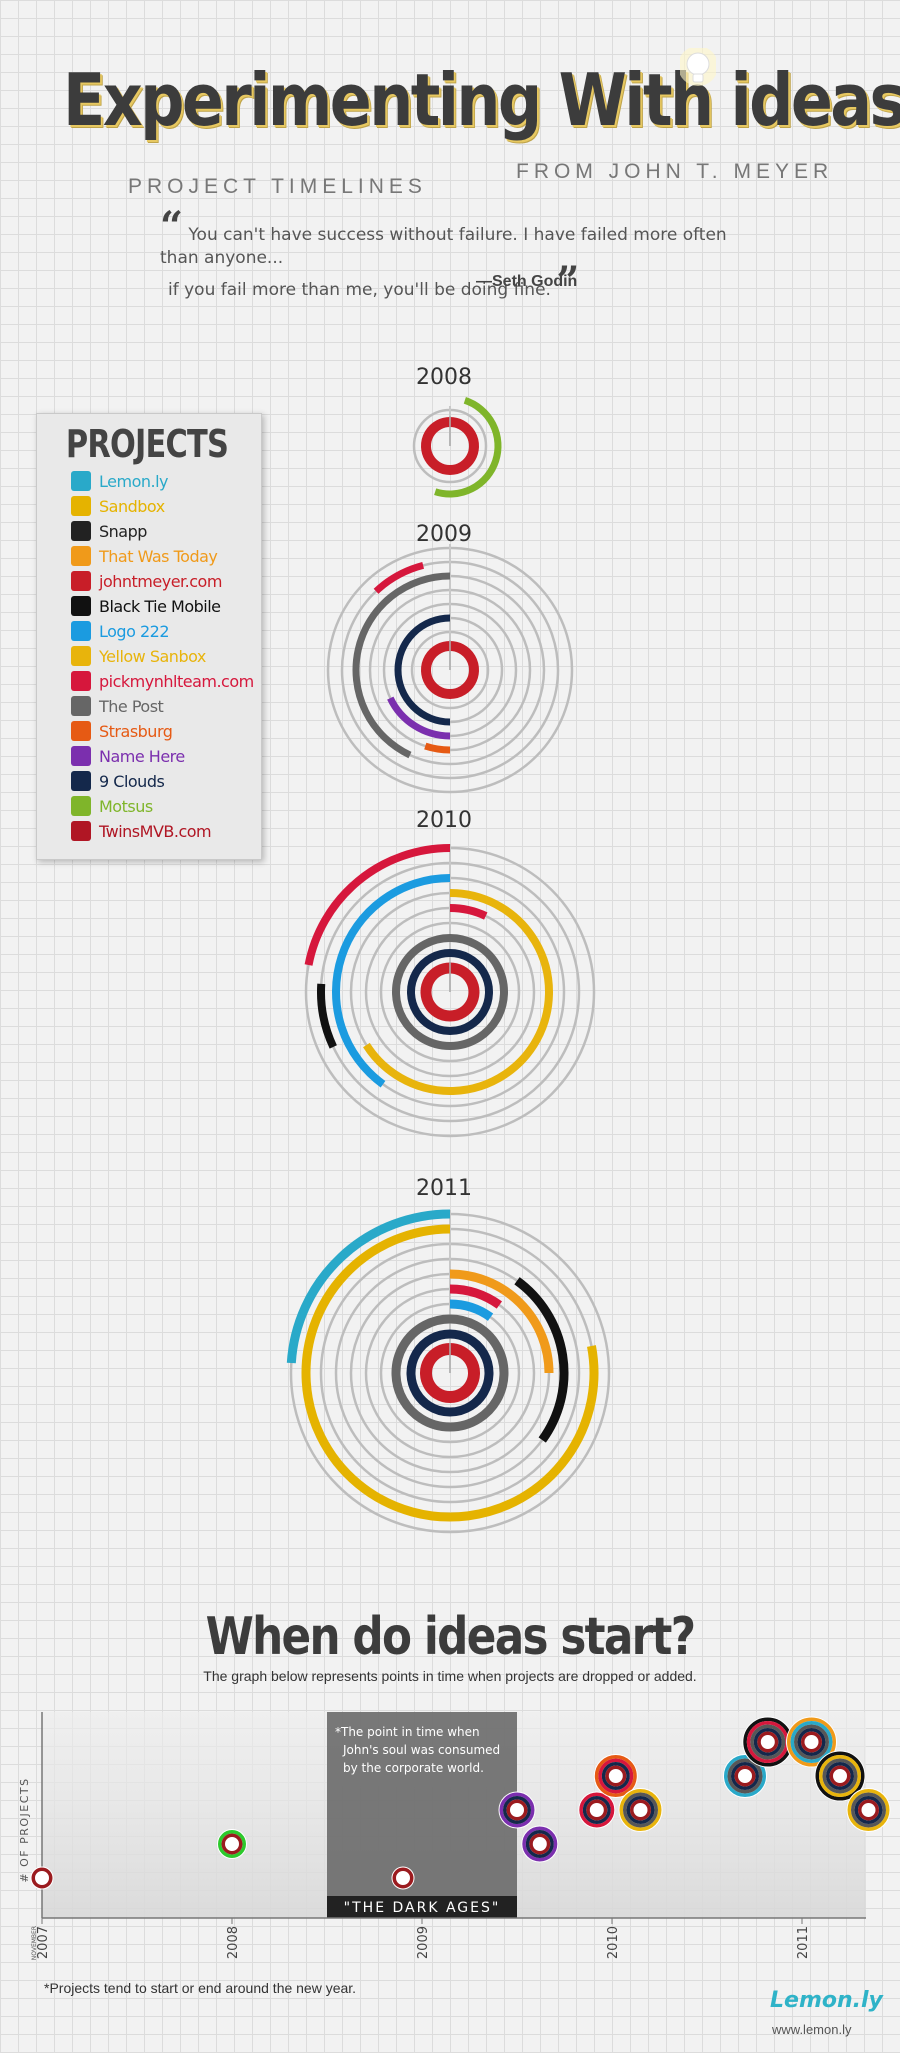  What do you see at coordinates (34, 1943) in the screenshot?
I see `x-tick-sublabel: NOVEMBER` at bounding box center [34, 1943].